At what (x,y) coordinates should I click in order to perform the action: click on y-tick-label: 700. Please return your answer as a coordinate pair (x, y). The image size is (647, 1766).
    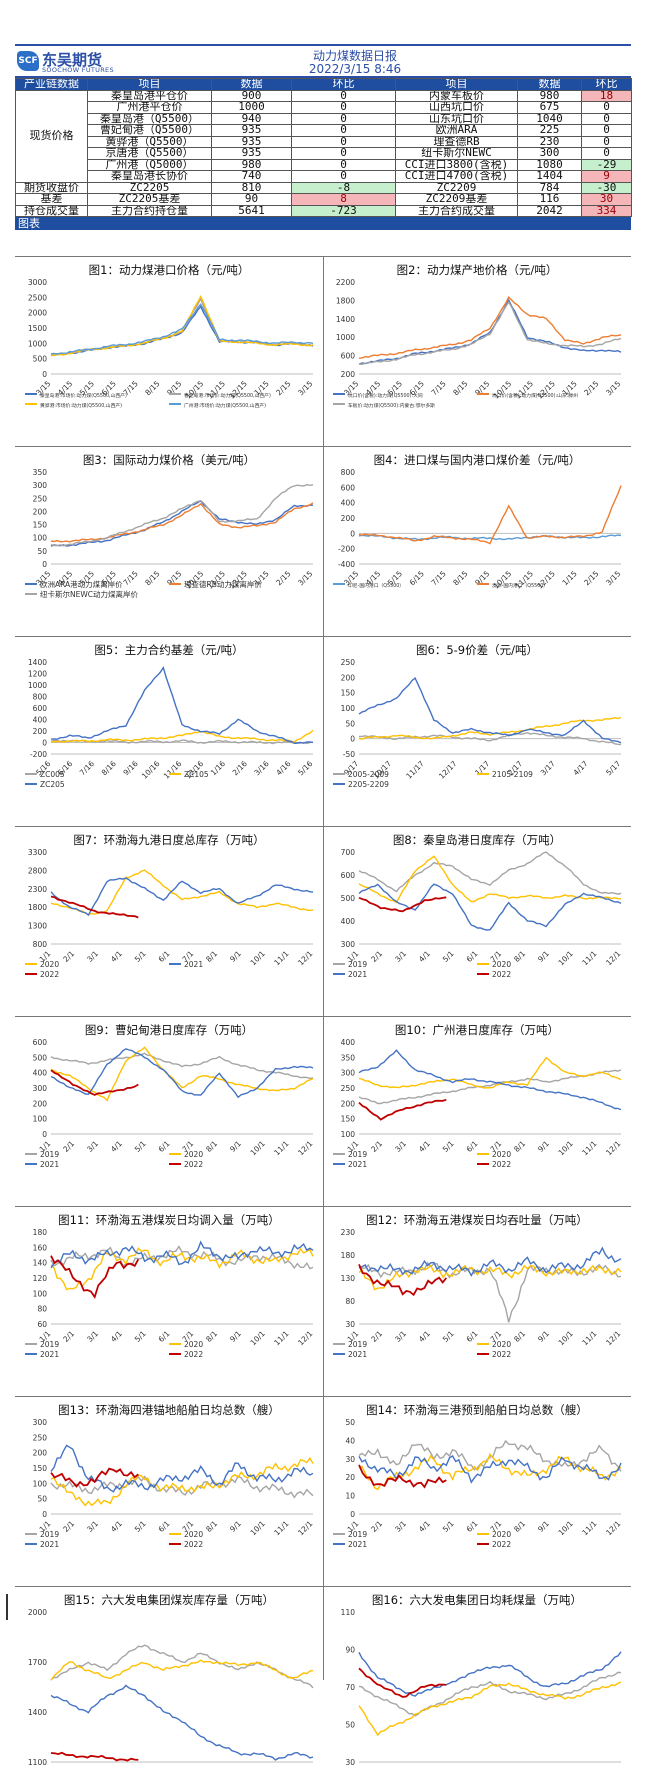
    Looking at the image, I should click on (348, 852).